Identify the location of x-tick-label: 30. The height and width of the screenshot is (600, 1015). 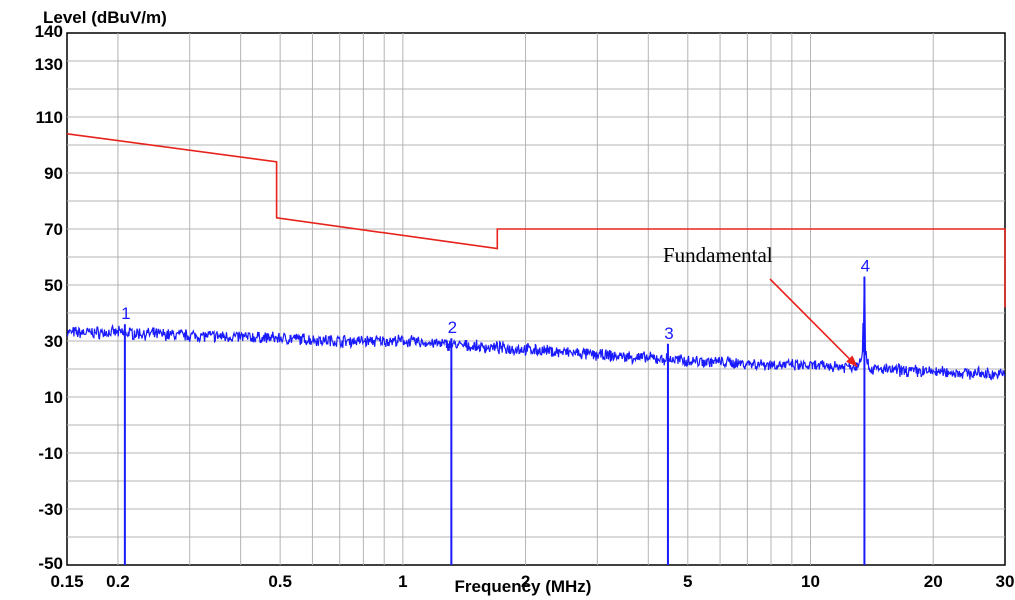
(1005, 581).